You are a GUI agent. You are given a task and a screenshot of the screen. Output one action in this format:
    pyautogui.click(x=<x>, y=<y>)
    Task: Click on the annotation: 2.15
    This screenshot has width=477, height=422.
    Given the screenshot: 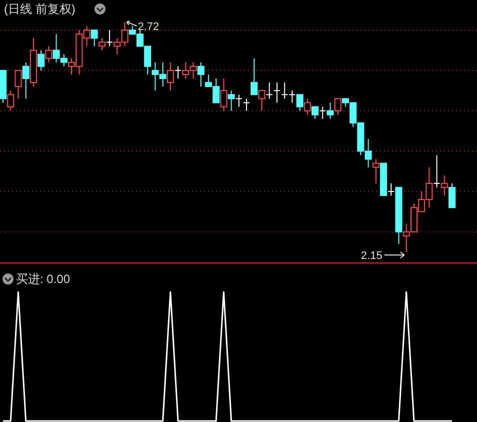 What is the action you would take?
    pyautogui.click(x=371, y=256)
    